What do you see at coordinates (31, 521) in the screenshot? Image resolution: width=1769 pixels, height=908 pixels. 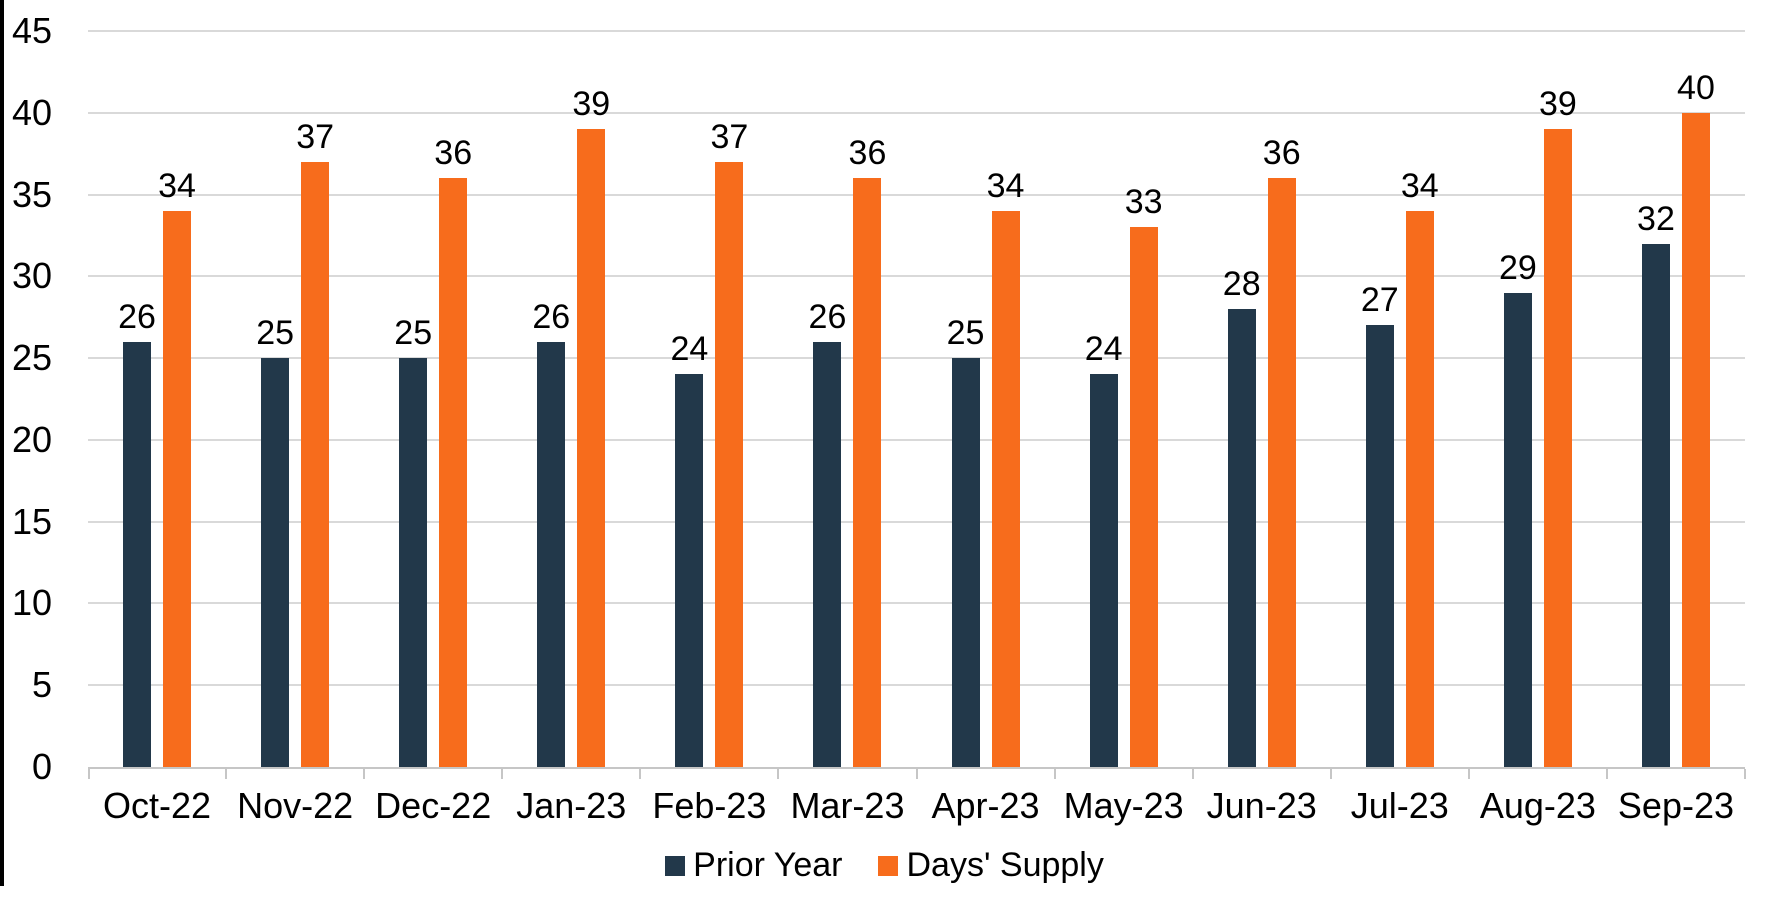 I see `y-tick-label: 15` at bounding box center [31, 521].